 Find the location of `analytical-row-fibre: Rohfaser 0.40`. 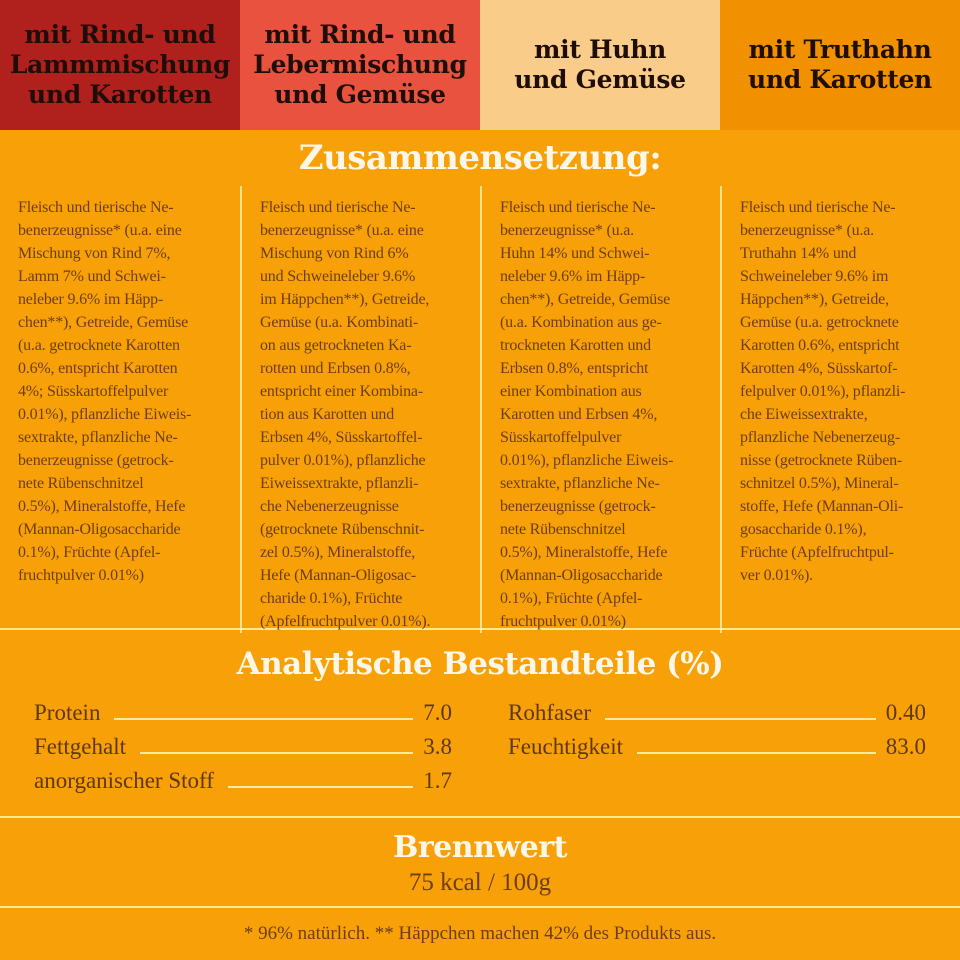

analytical-row-fibre: Rohfaser 0.40 is located at coordinates (717, 717).